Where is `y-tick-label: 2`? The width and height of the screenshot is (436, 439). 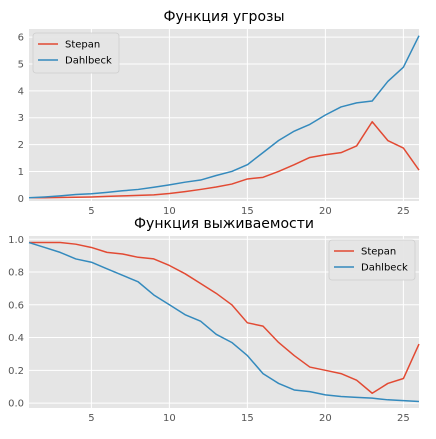 y-tick-label: 2 is located at coordinates (21, 145).